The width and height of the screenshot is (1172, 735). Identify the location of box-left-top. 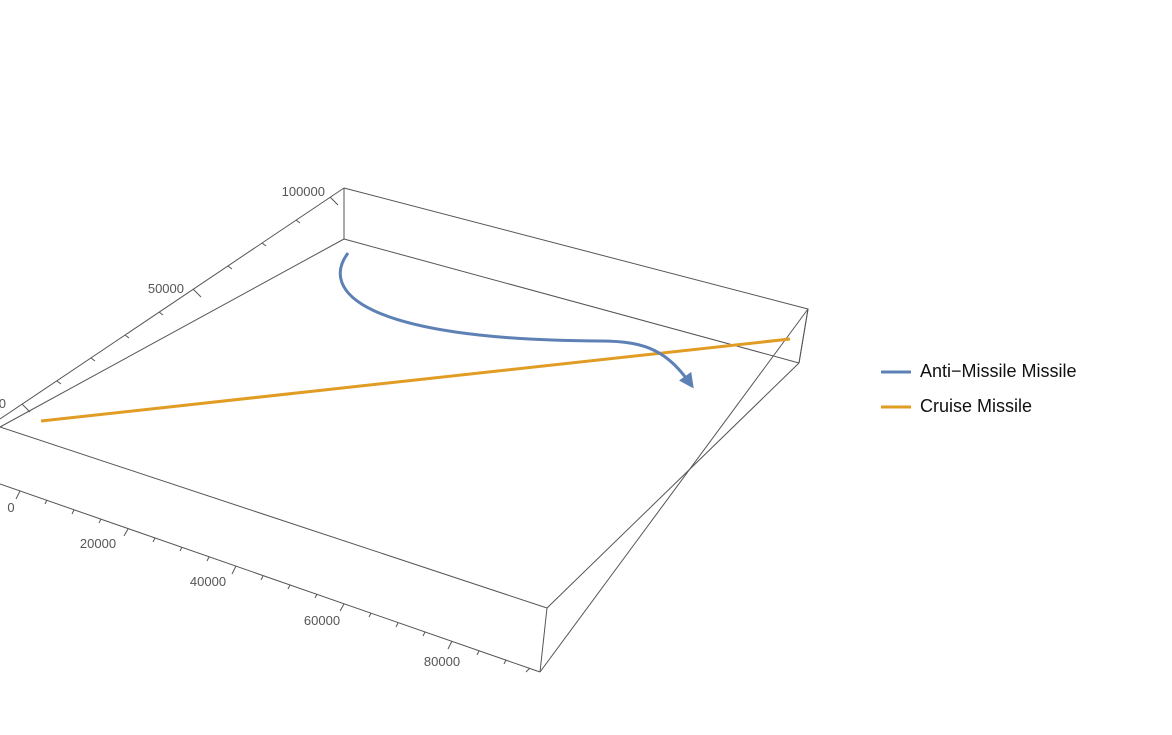
(172, 333).